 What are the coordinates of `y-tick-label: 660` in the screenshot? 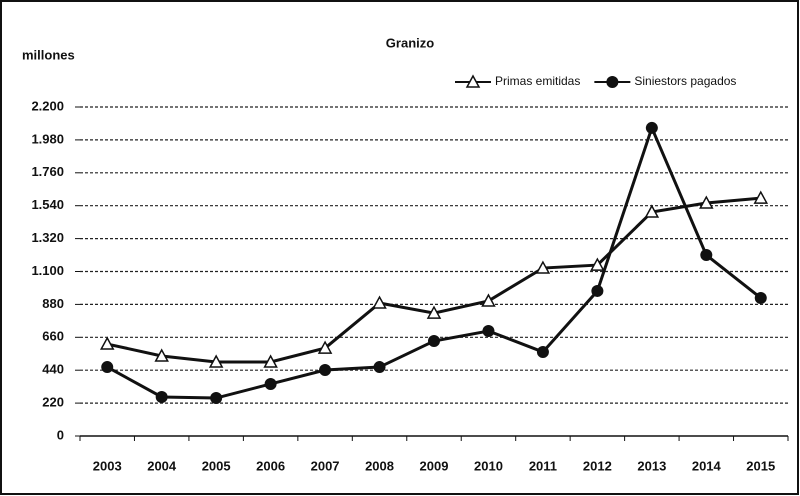 It's located at (53, 336).